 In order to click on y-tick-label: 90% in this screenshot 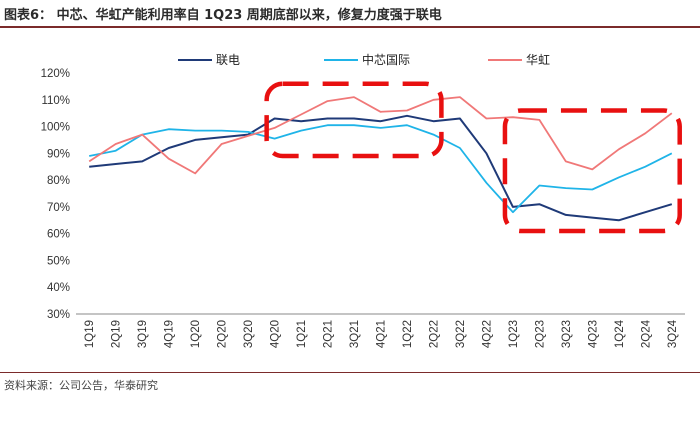, I will do `click(58, 154)`.